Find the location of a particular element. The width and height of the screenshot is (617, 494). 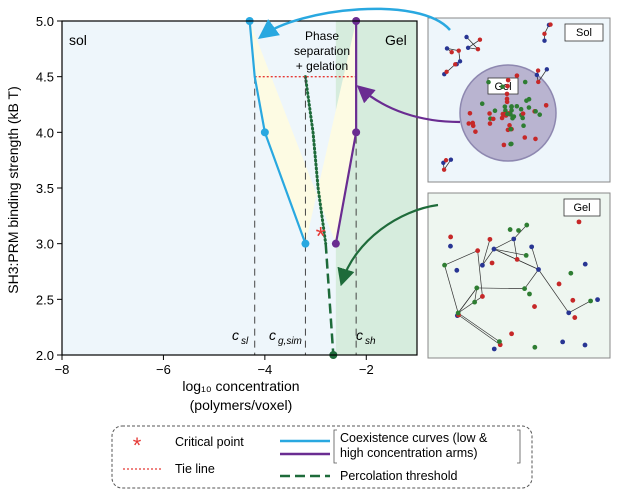

percolation-line-dotted is located at coordinates (315, 160).